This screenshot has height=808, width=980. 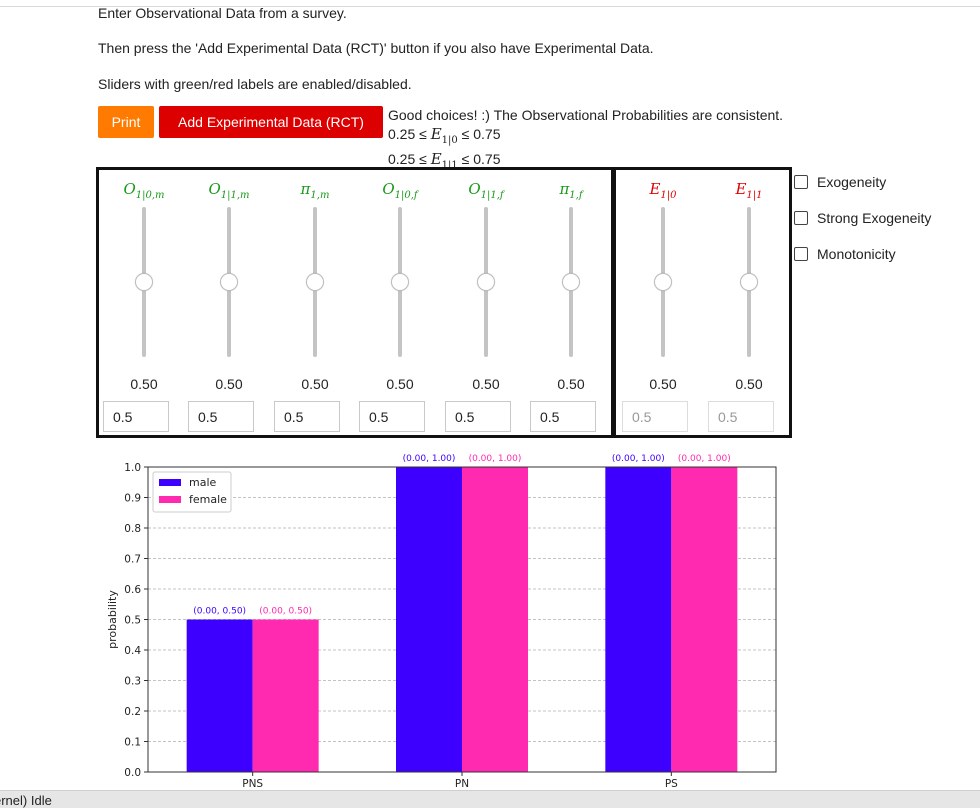 I want to click on slider-label: π1,m, so click(x=315, y=190).